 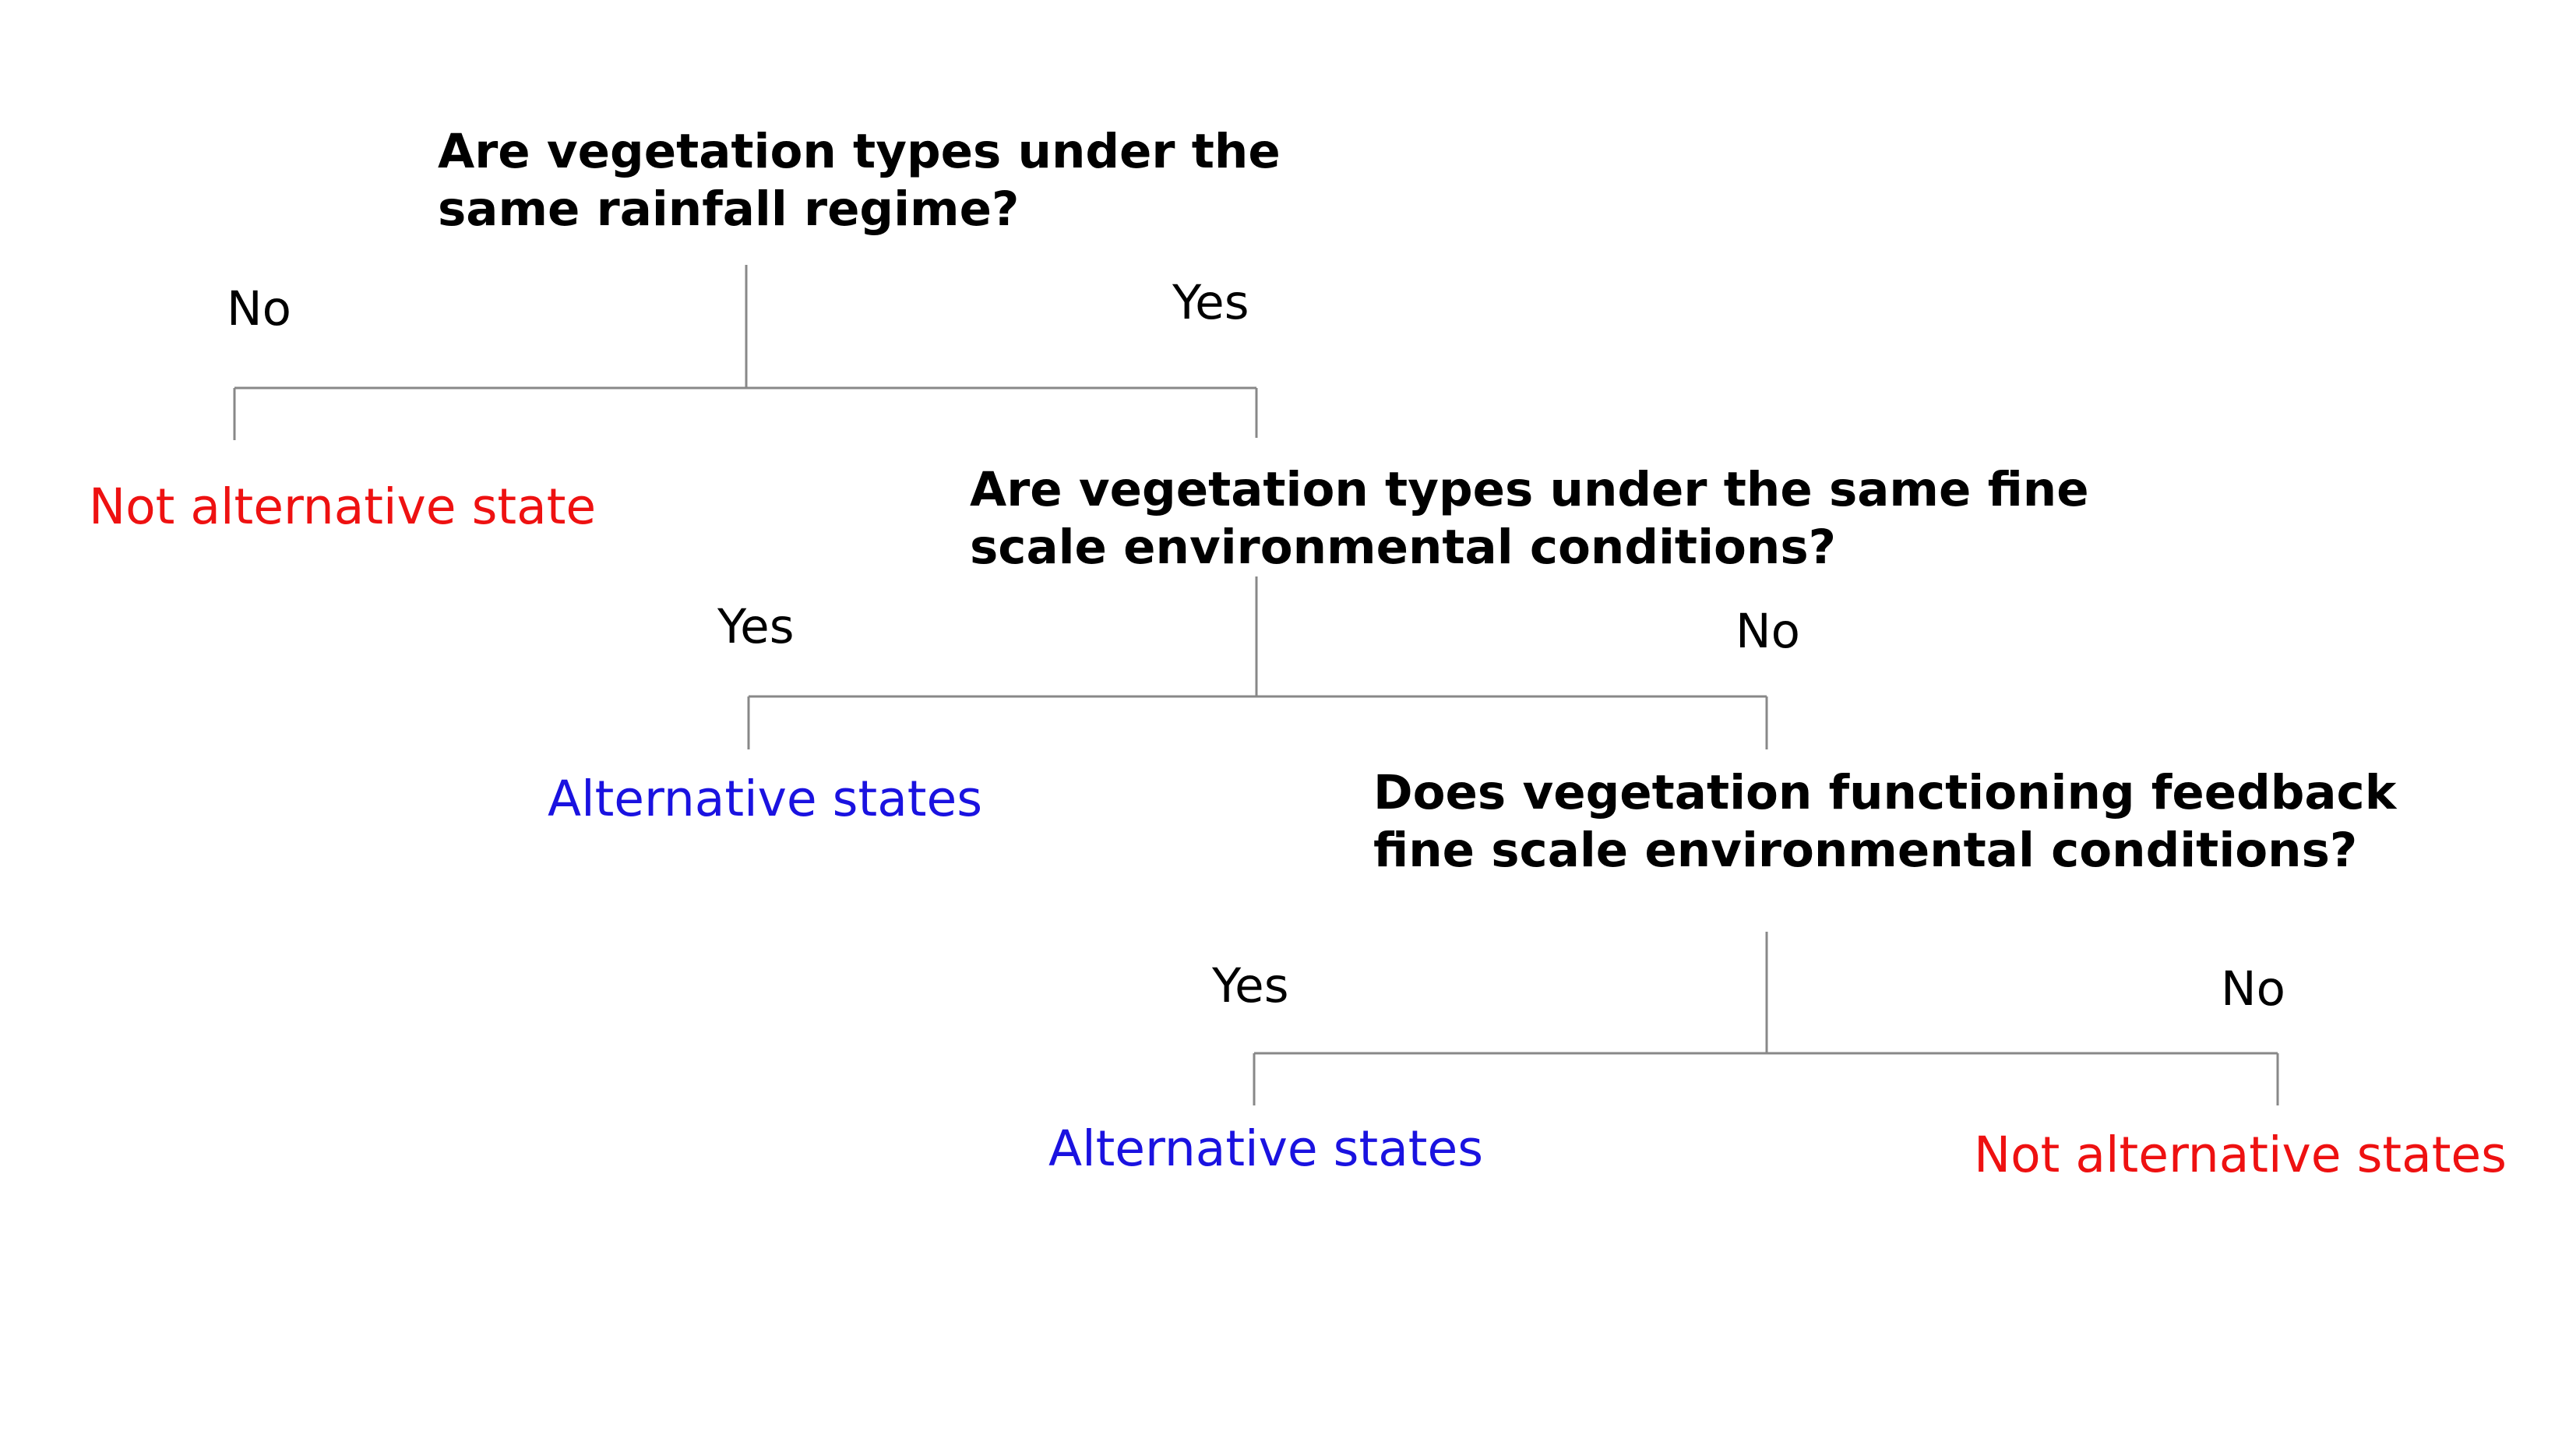 I want to click on q2-yes-label: Yes, so click(x=756, y=626).